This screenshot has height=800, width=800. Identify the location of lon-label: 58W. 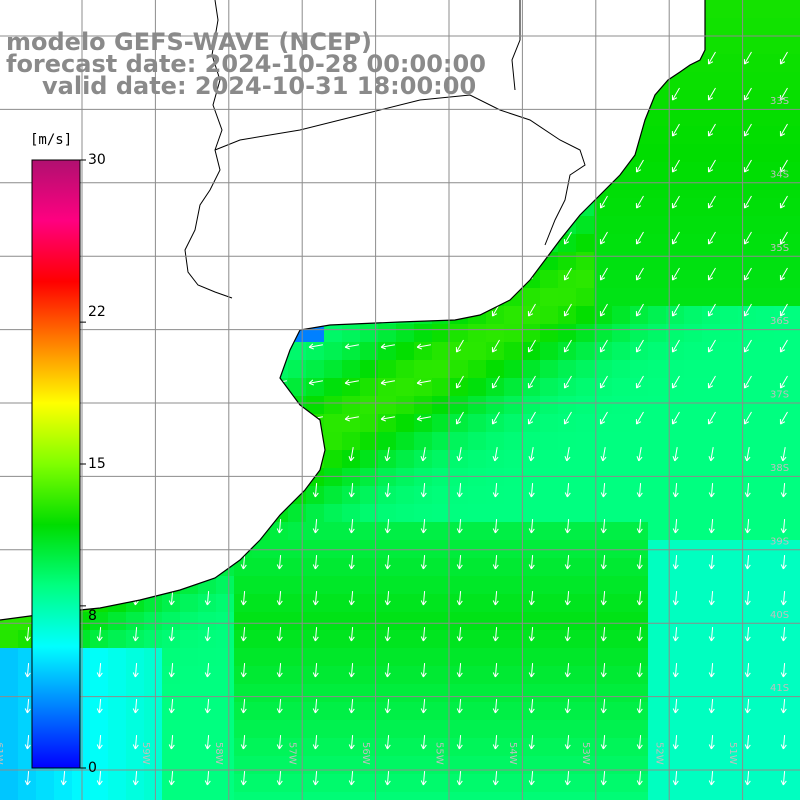
(218, 753).